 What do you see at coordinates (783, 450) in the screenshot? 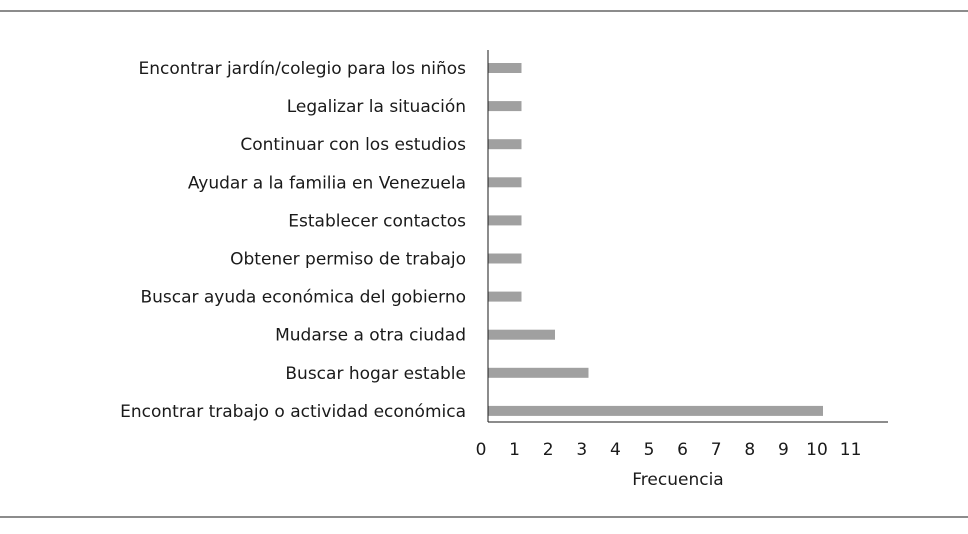
I see `x-tick-label: 9` at bounding box center [783, 450].